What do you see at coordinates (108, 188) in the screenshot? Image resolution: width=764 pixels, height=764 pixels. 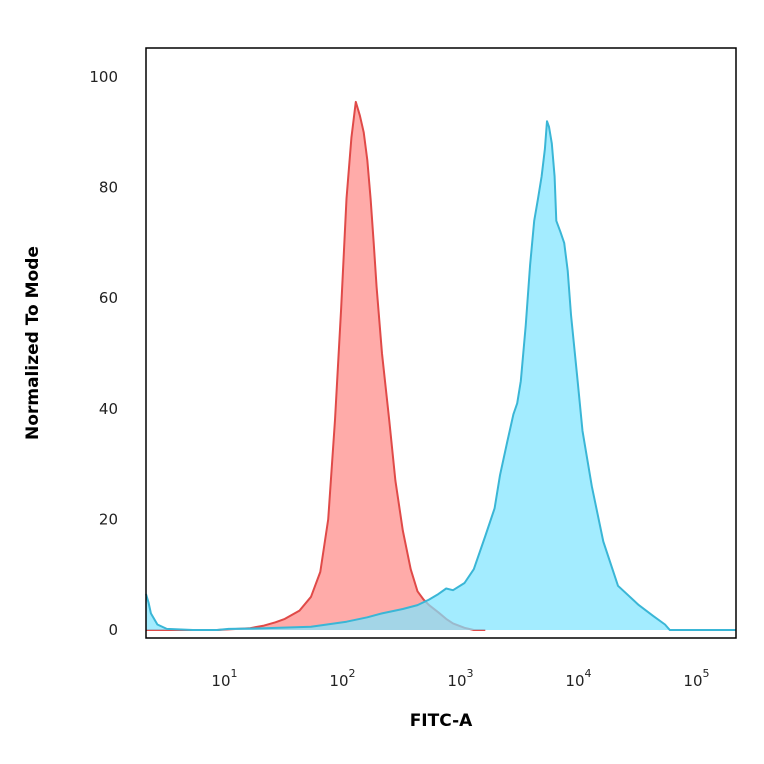 I see `y-tick-label-4: 80` at bounding box center [108, 188].